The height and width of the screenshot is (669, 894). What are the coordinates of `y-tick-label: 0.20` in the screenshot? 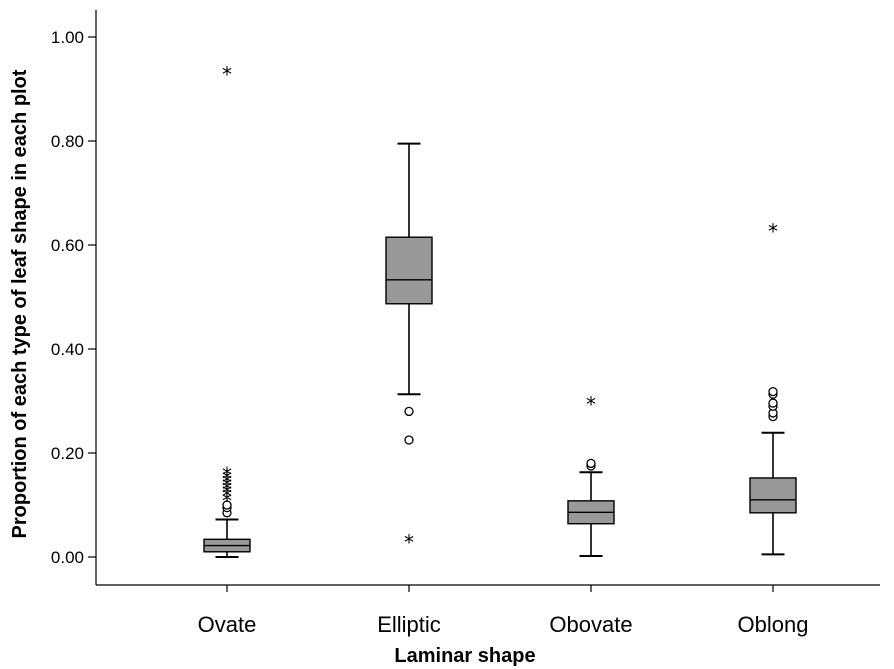 It's located at (67, 453).